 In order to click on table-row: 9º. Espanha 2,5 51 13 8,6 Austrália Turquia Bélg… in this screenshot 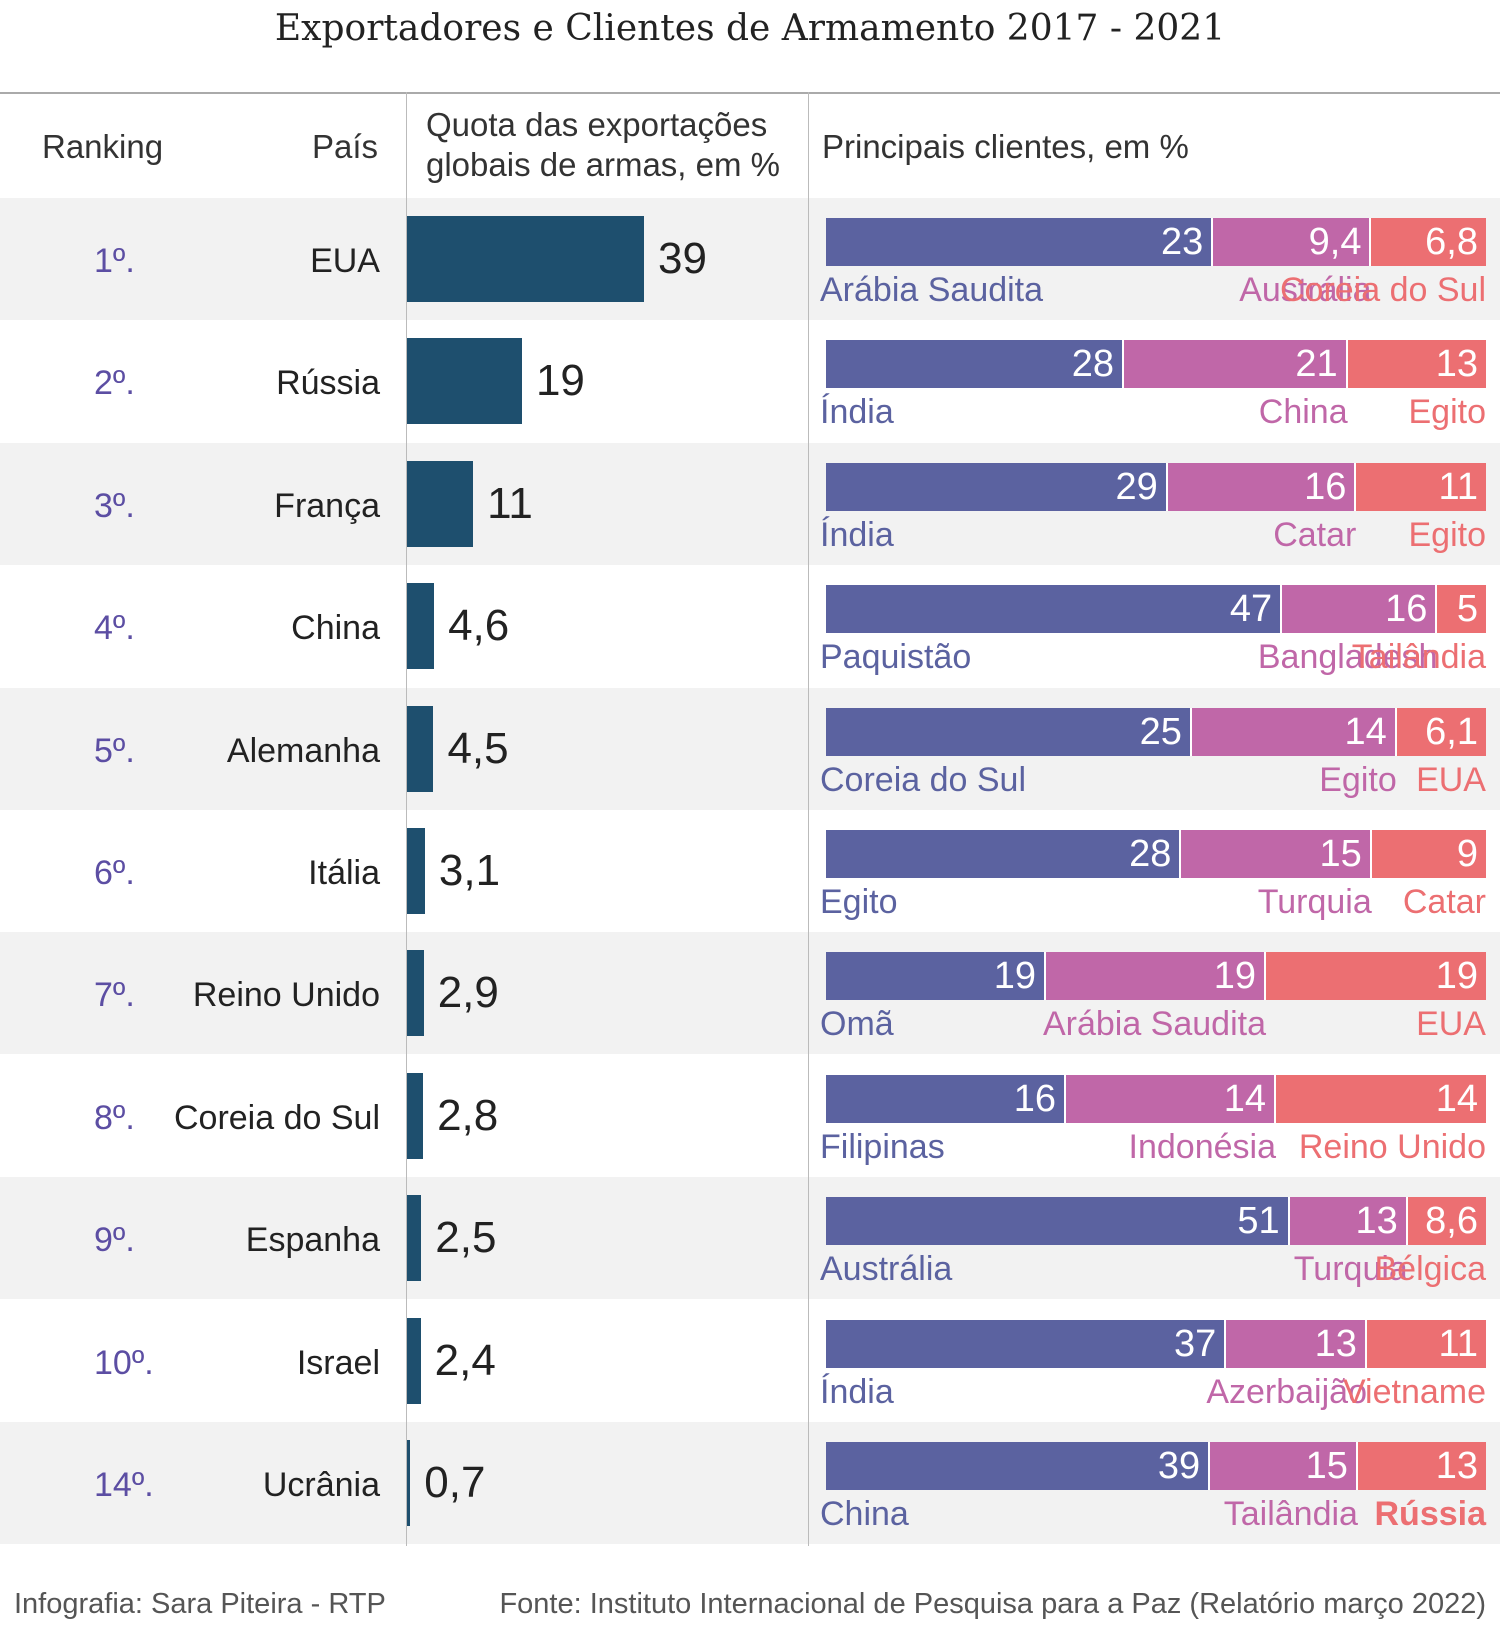, I will do `click(750, 1238)`.